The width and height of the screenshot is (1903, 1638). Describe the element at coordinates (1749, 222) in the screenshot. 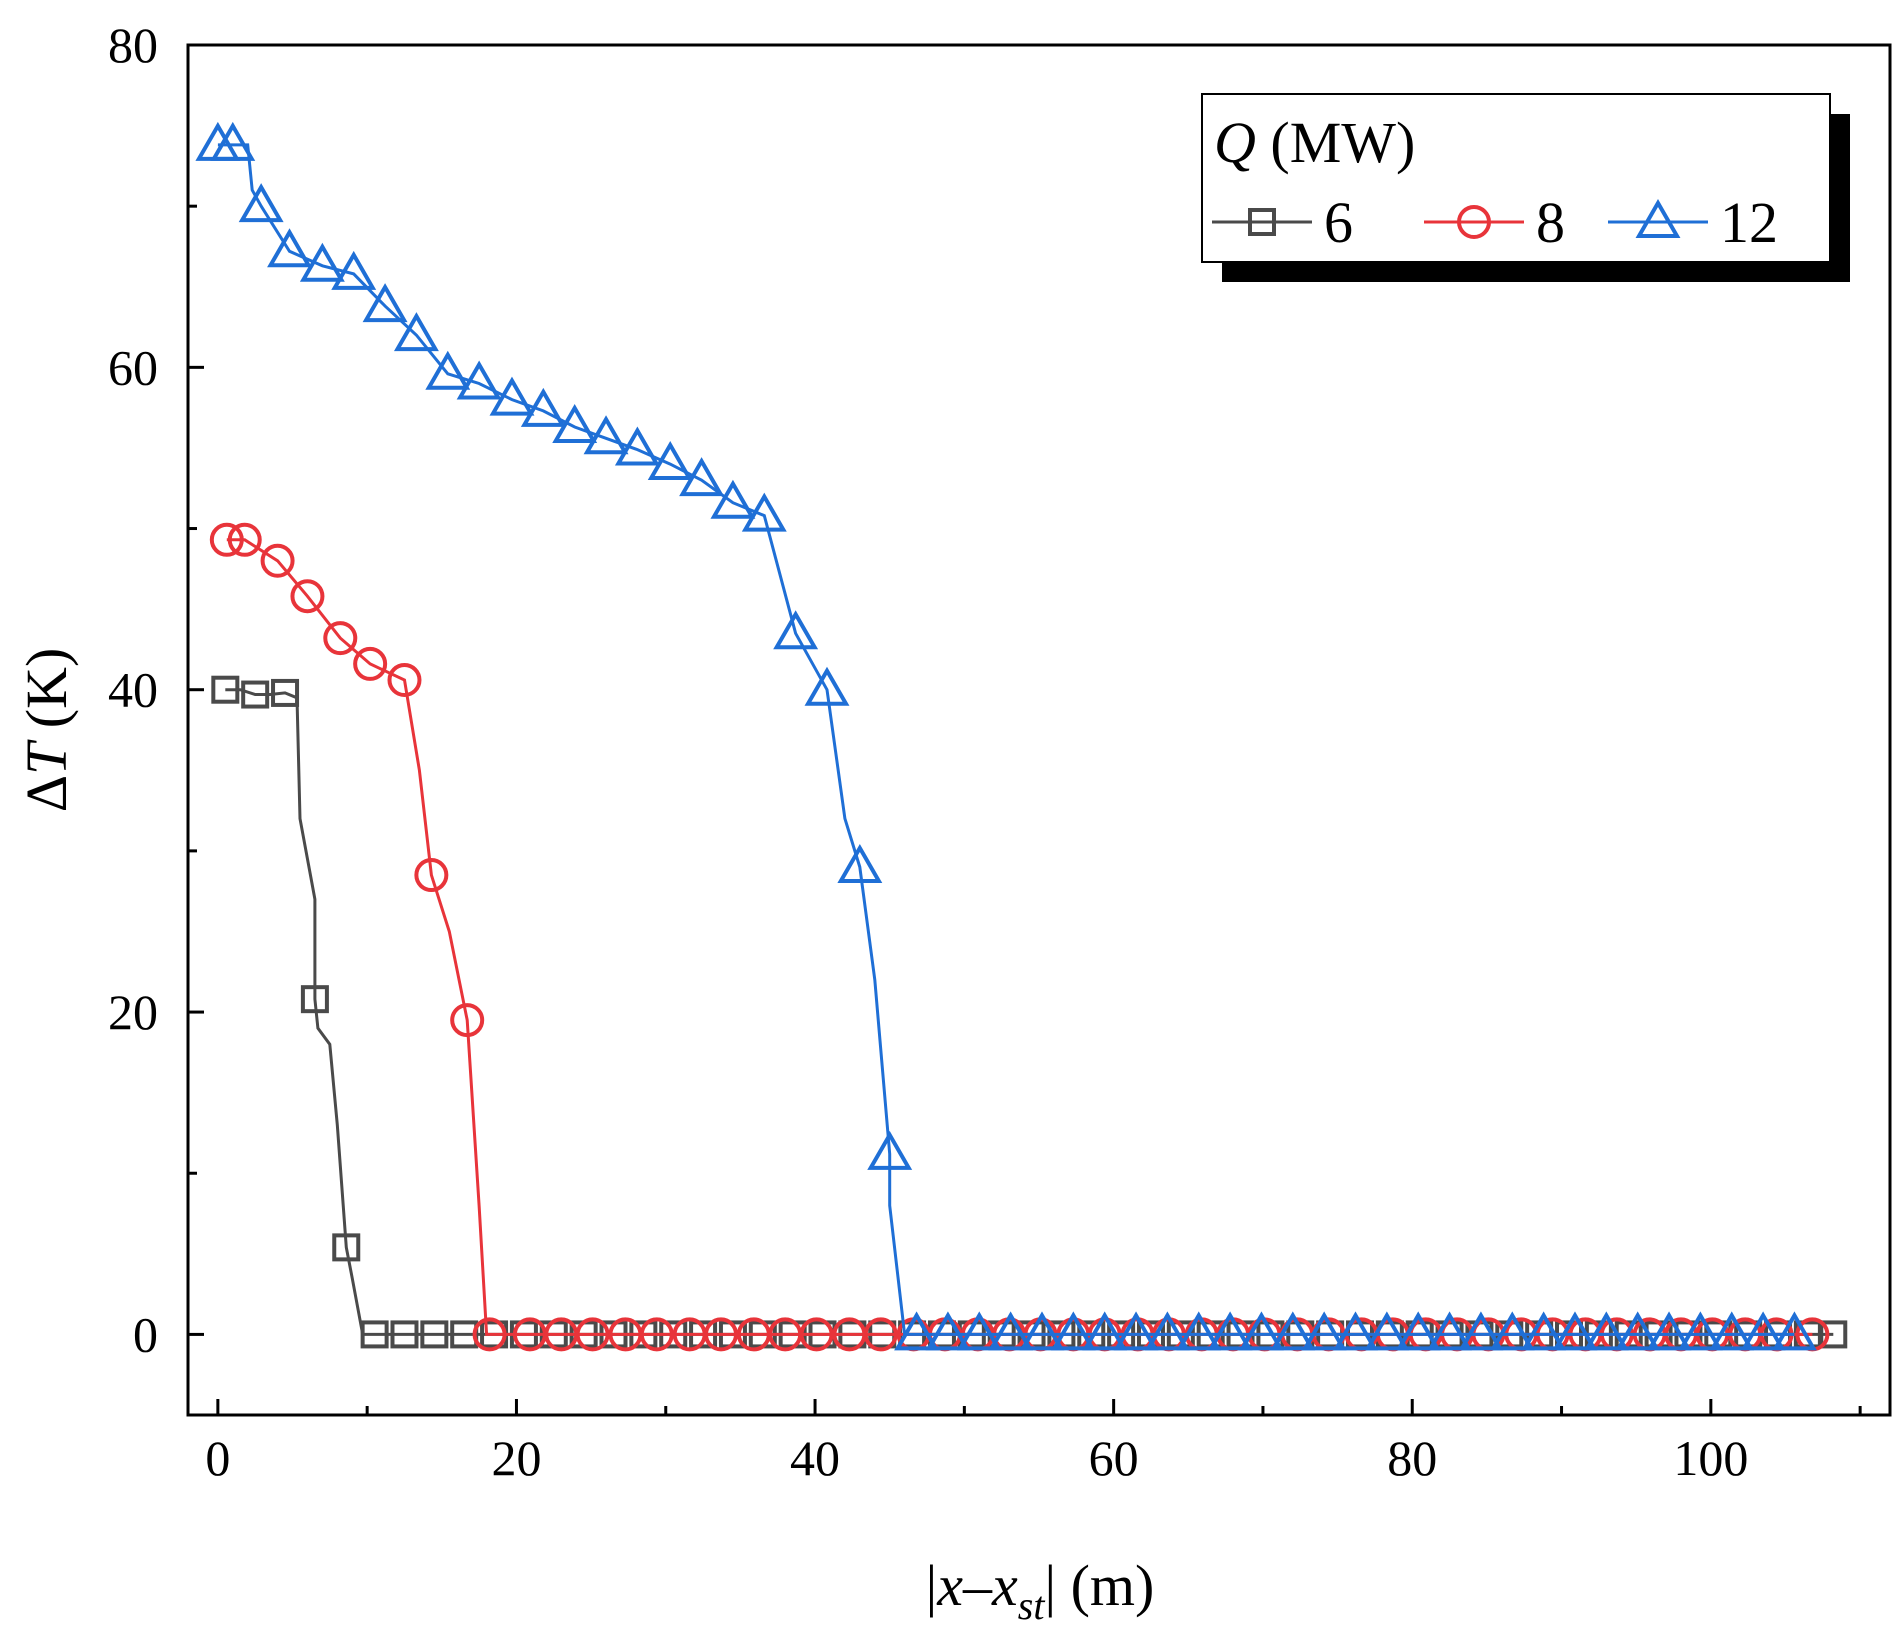

I see `legend-label: 12` at that location.